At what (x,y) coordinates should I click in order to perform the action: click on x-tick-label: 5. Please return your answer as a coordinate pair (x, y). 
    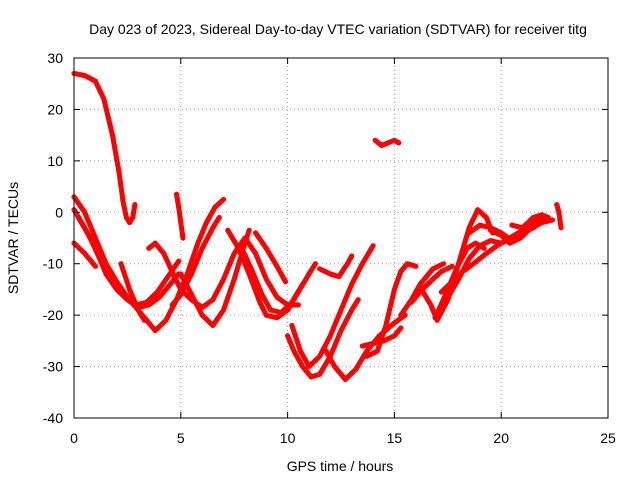
    Looking at the image, I should click on (181, 438).